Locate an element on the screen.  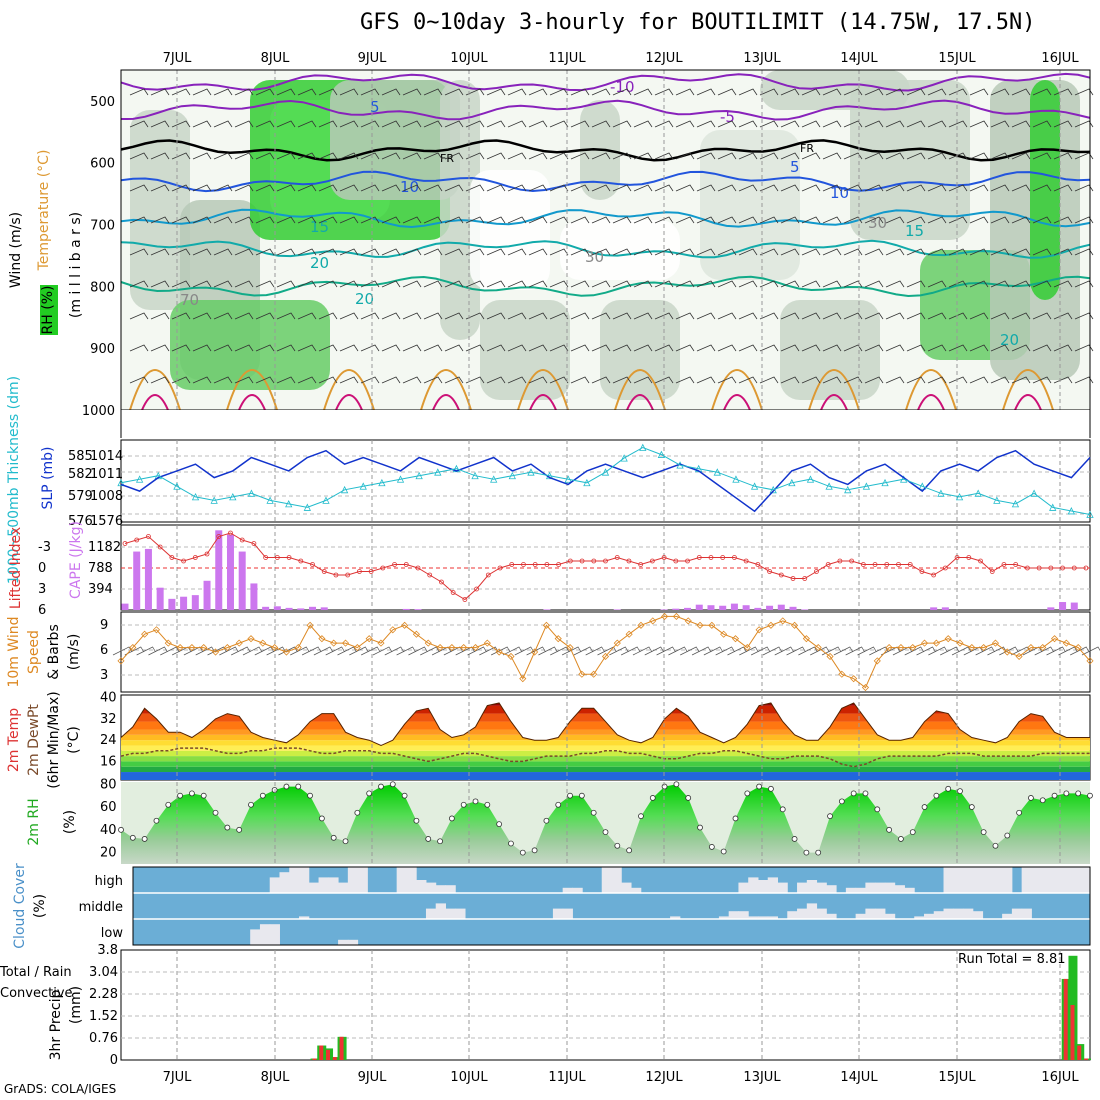
temp-band is located at coordinates (605, 753).